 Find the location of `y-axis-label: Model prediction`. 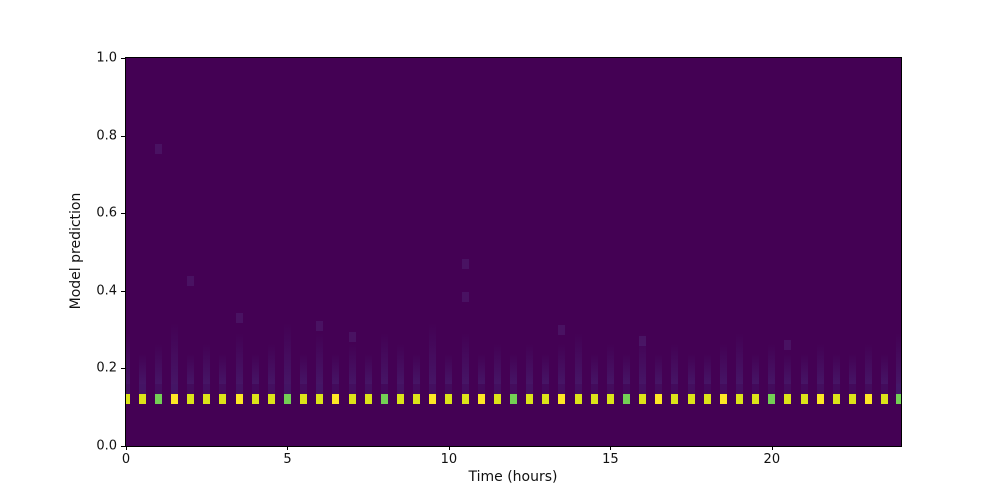

y-axis-label: Model prediction is located at coordinates (76, 251).